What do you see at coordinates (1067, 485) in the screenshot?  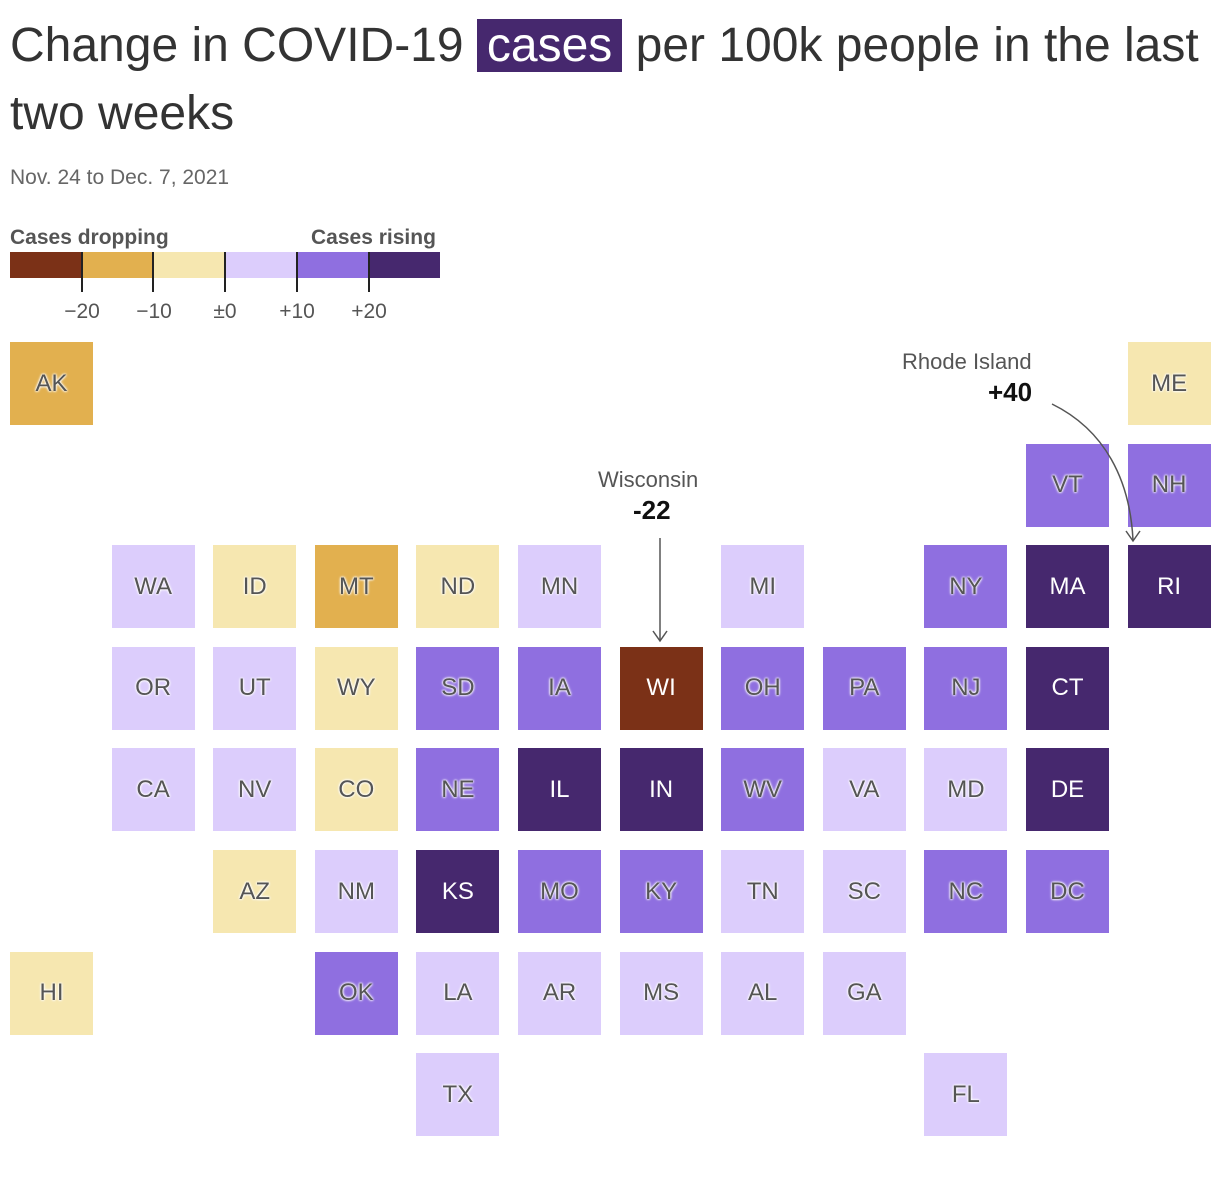 I see `state-tile-vt: VT` at bounding box center [1067, 485].